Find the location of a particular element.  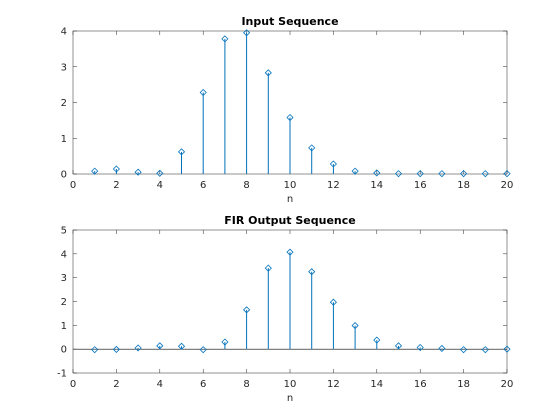

y-tick-label: -1 is located at coordinates (62, 374).